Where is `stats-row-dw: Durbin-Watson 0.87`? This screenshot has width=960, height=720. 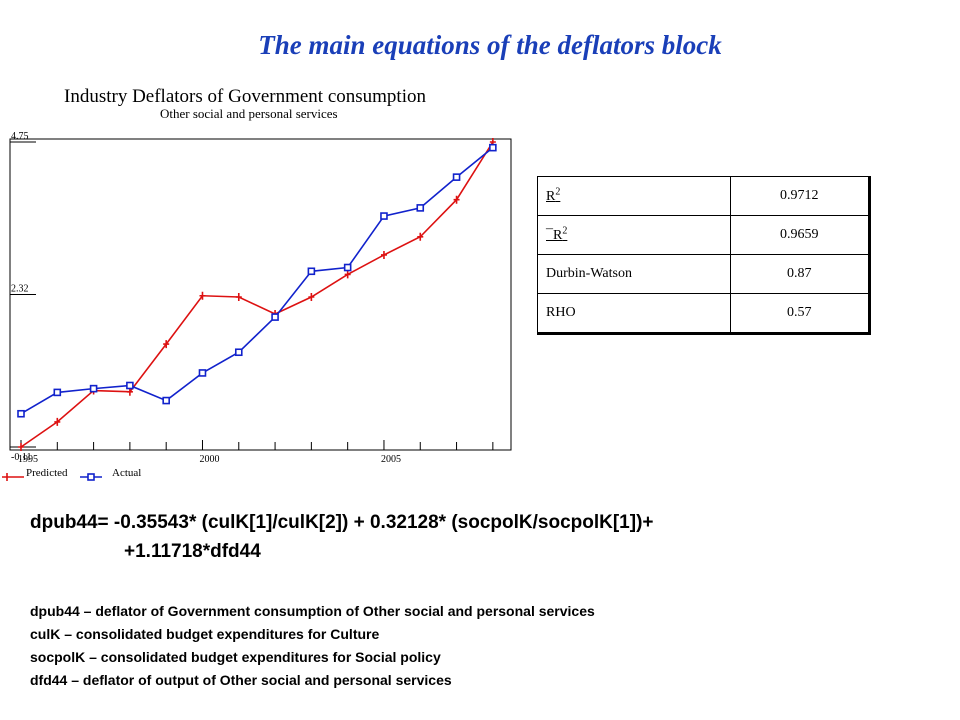
stats-row-dw: Durbin-Watson 0.87 is located at coordinates (703, 274).